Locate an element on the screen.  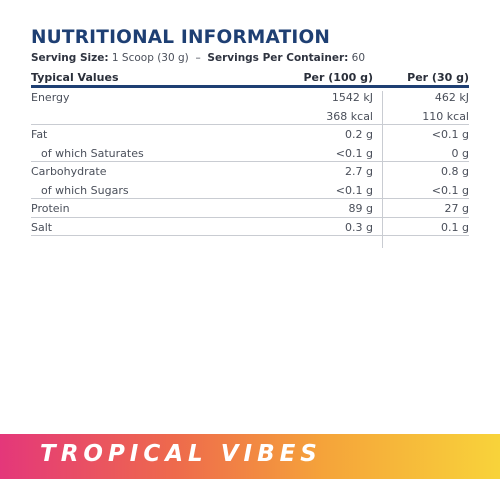
servings-per-container-value: 60 is located at coordinates (358, 58).